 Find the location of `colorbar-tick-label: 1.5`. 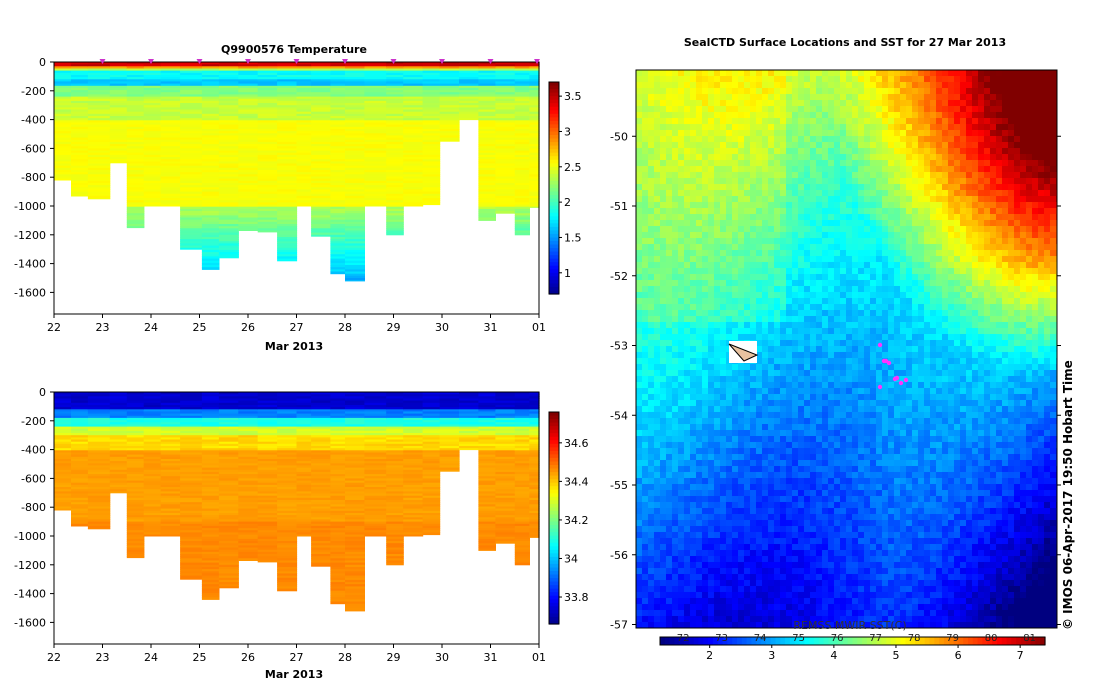

colorbar-tick-label: 1.5 is located at coordinates (573, 237).